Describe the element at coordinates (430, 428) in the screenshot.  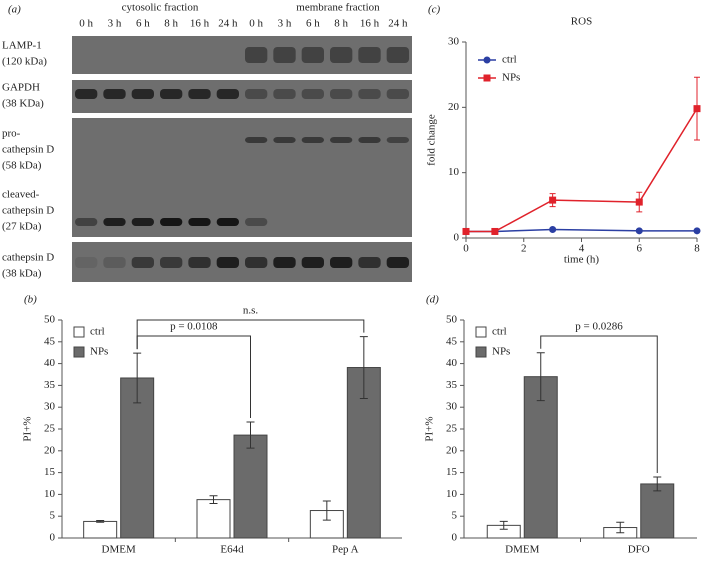
I see `y-axis-label: PI+%` at that location.